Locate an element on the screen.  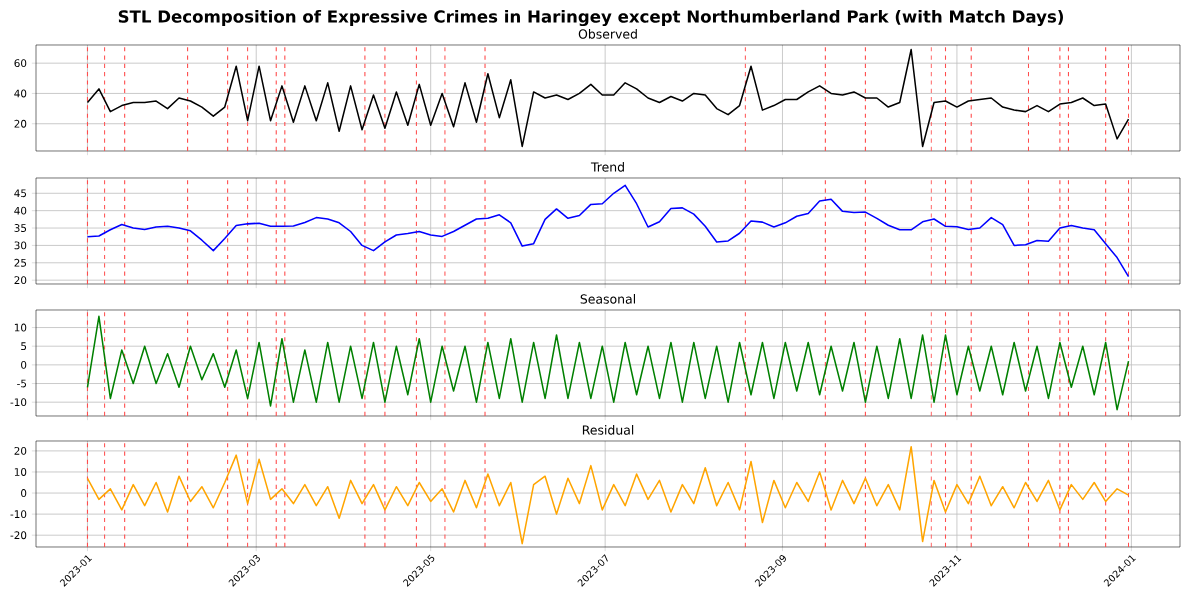
y-tick-label: 45 is located at coordinates (20, 193).